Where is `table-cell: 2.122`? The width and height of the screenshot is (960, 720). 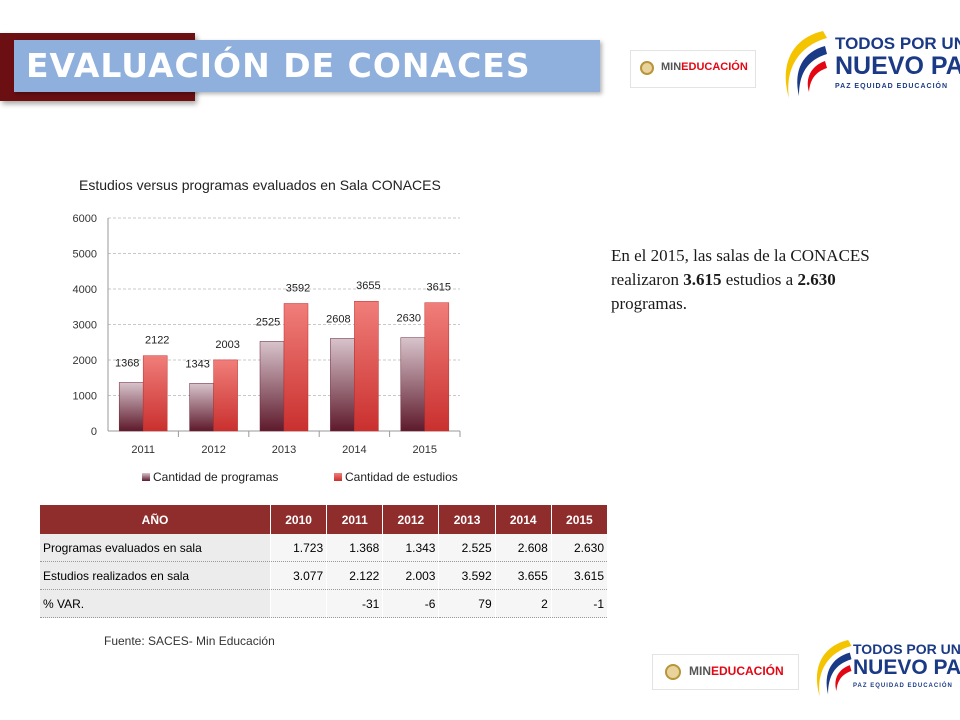
table-cell: 2.122 is located at coordinates (355, 575).